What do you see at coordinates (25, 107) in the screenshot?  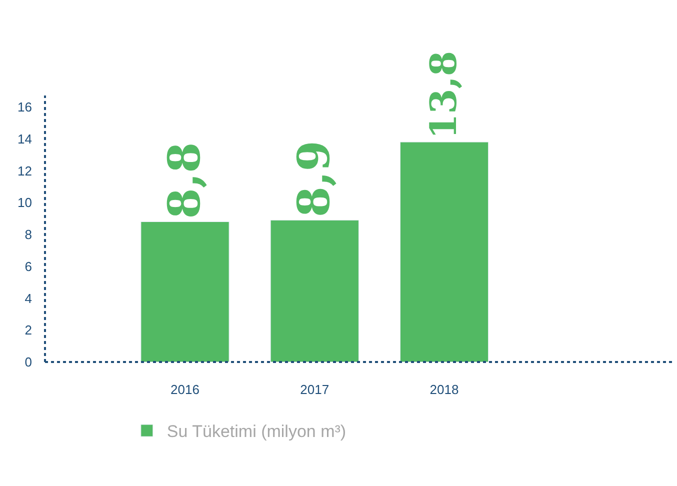 I see `y-tick-label: 16` at bounding box center [25, 107].